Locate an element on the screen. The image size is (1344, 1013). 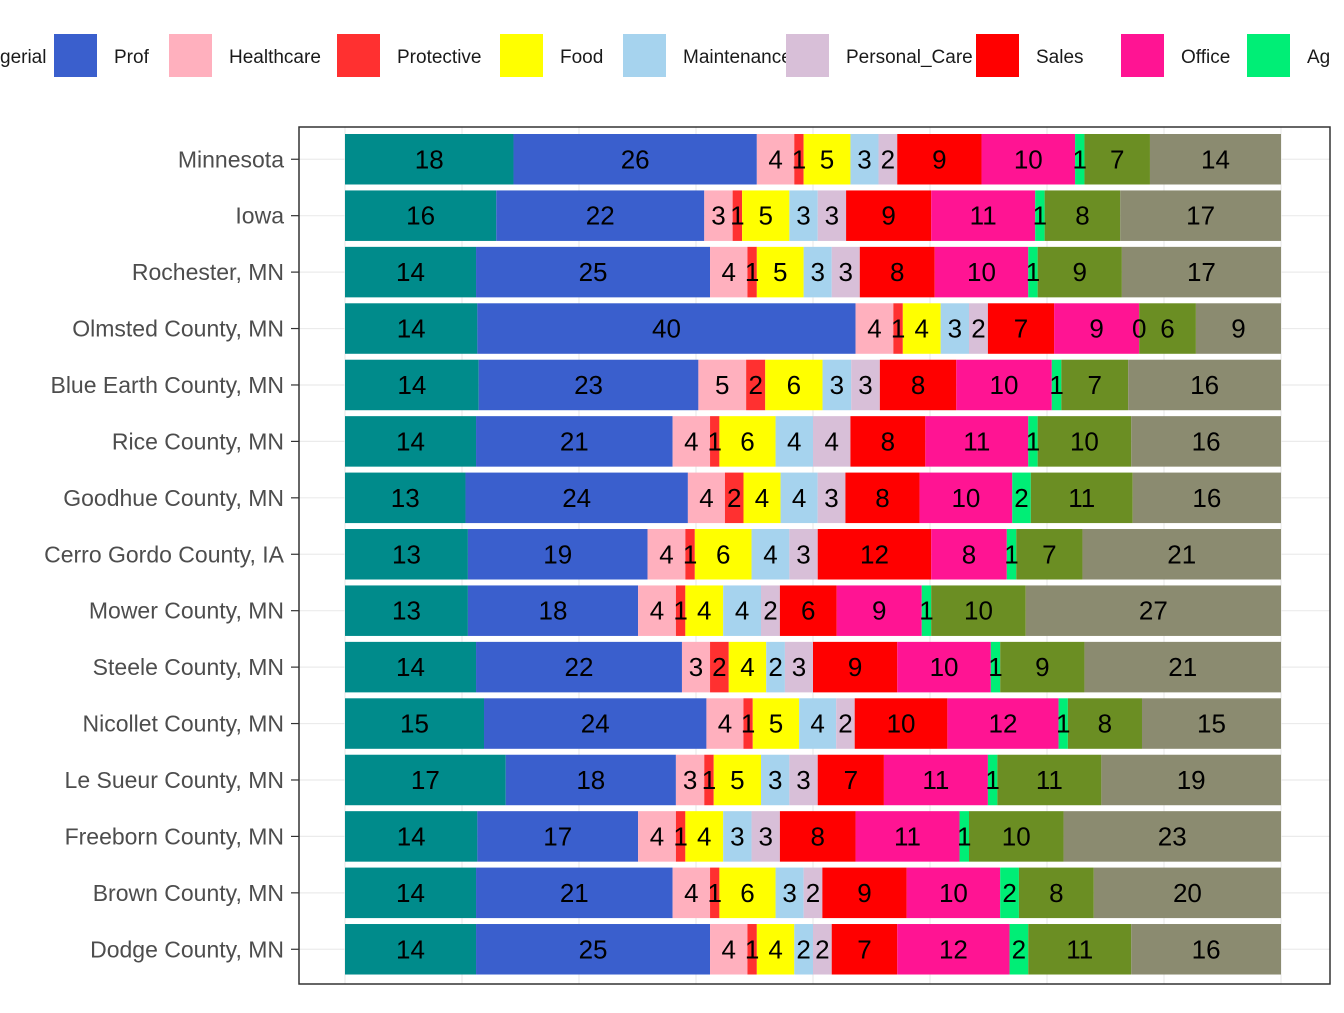
legend-label: Maintenance is located at coordinates (737, 57).